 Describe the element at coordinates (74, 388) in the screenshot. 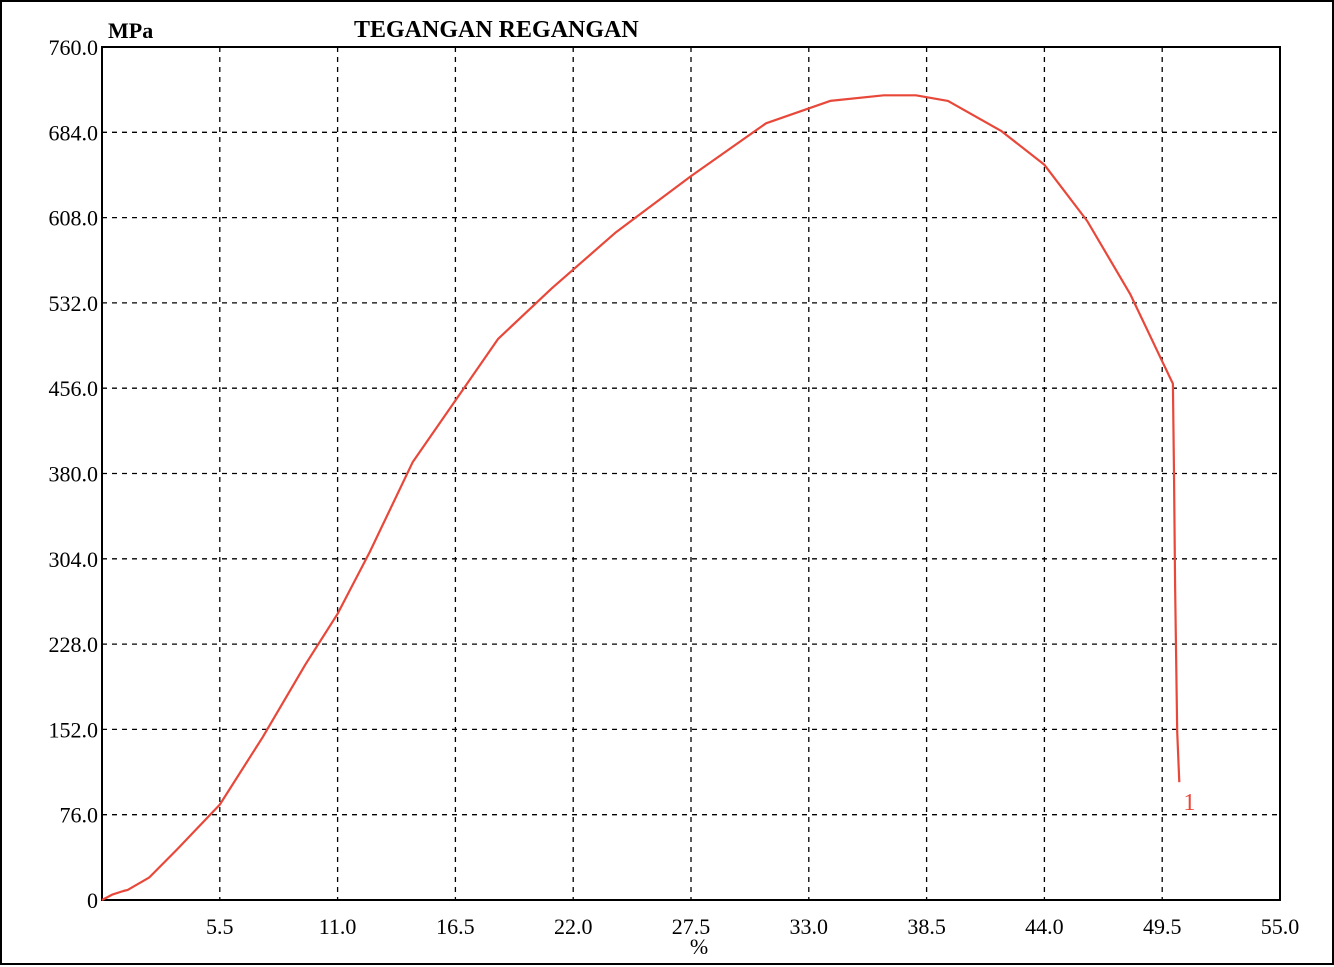

I see `y-tick-label: 456.0` at that location.